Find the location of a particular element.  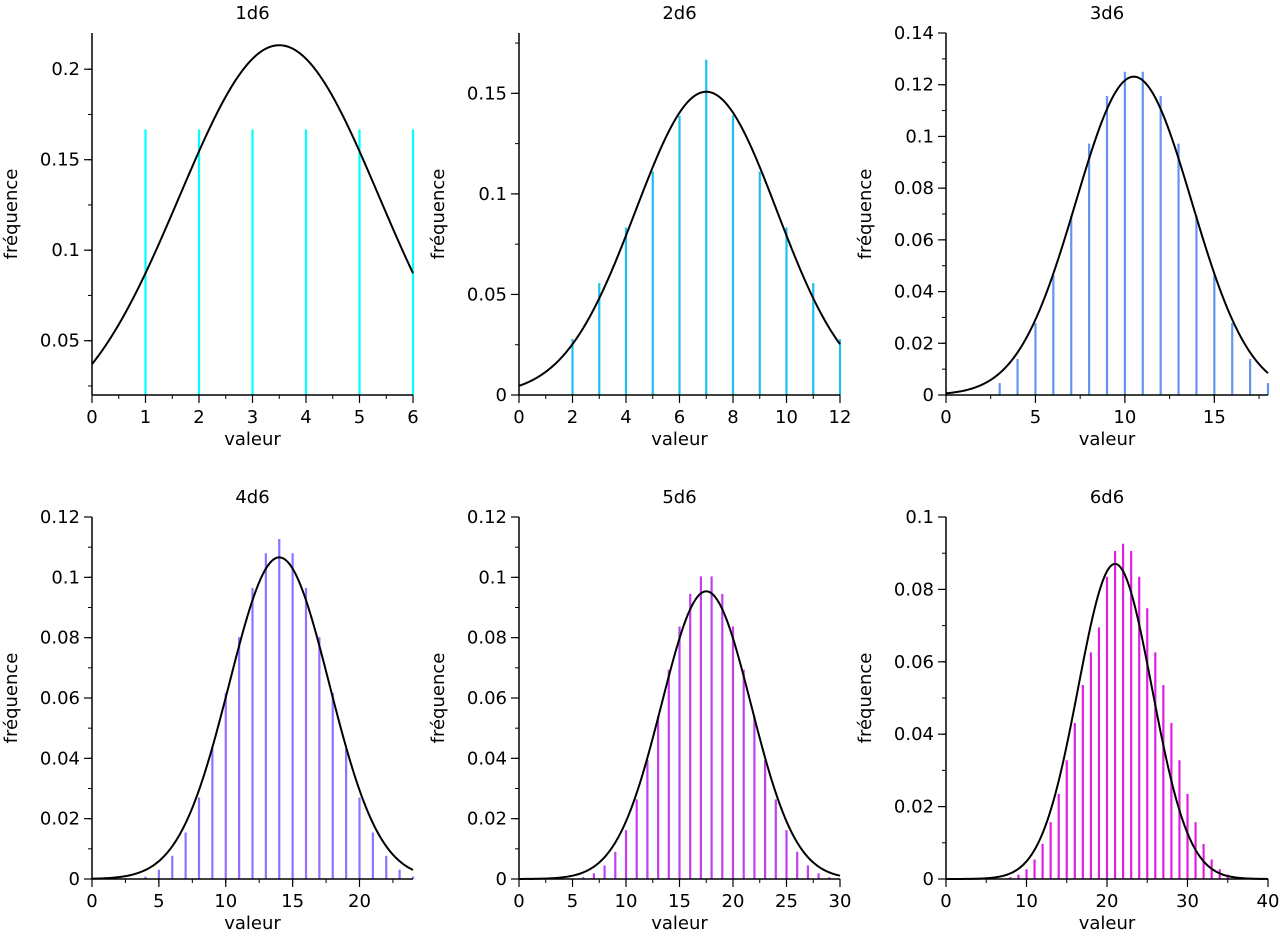

chart-title: 3d6 is located at coordinates (1107, 13).